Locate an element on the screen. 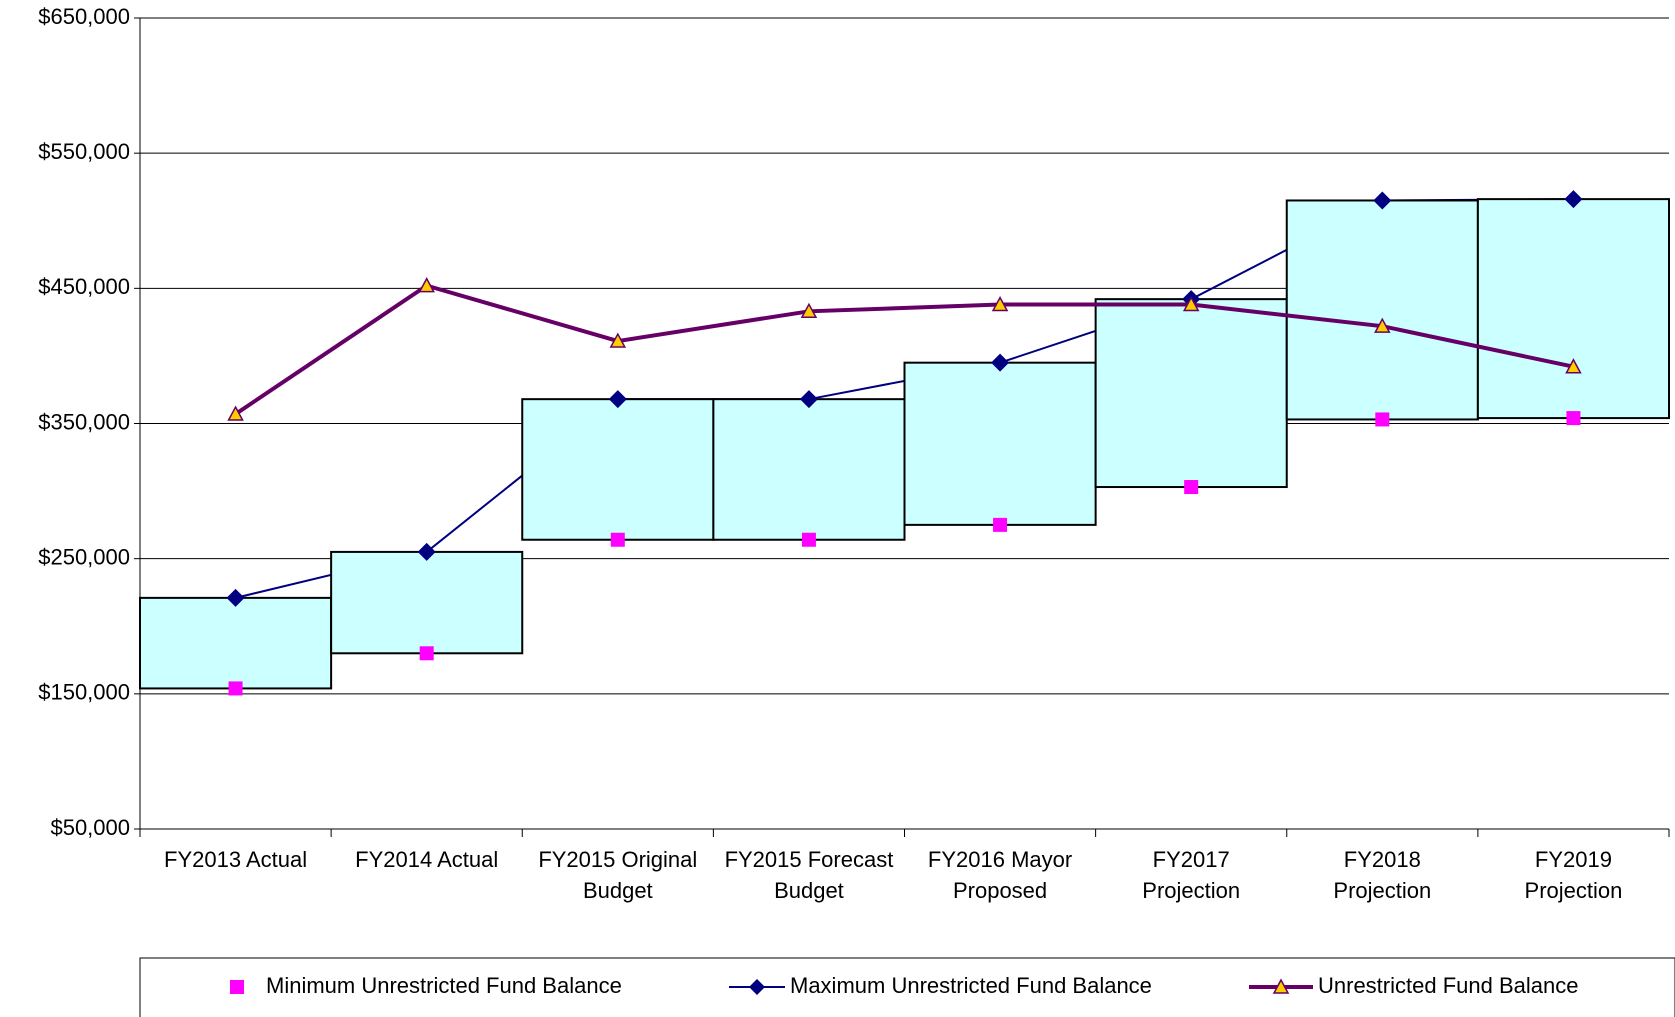 The width and height of the screenshot is (1675, 1017). legend-box is located at coordinates (907, 987).